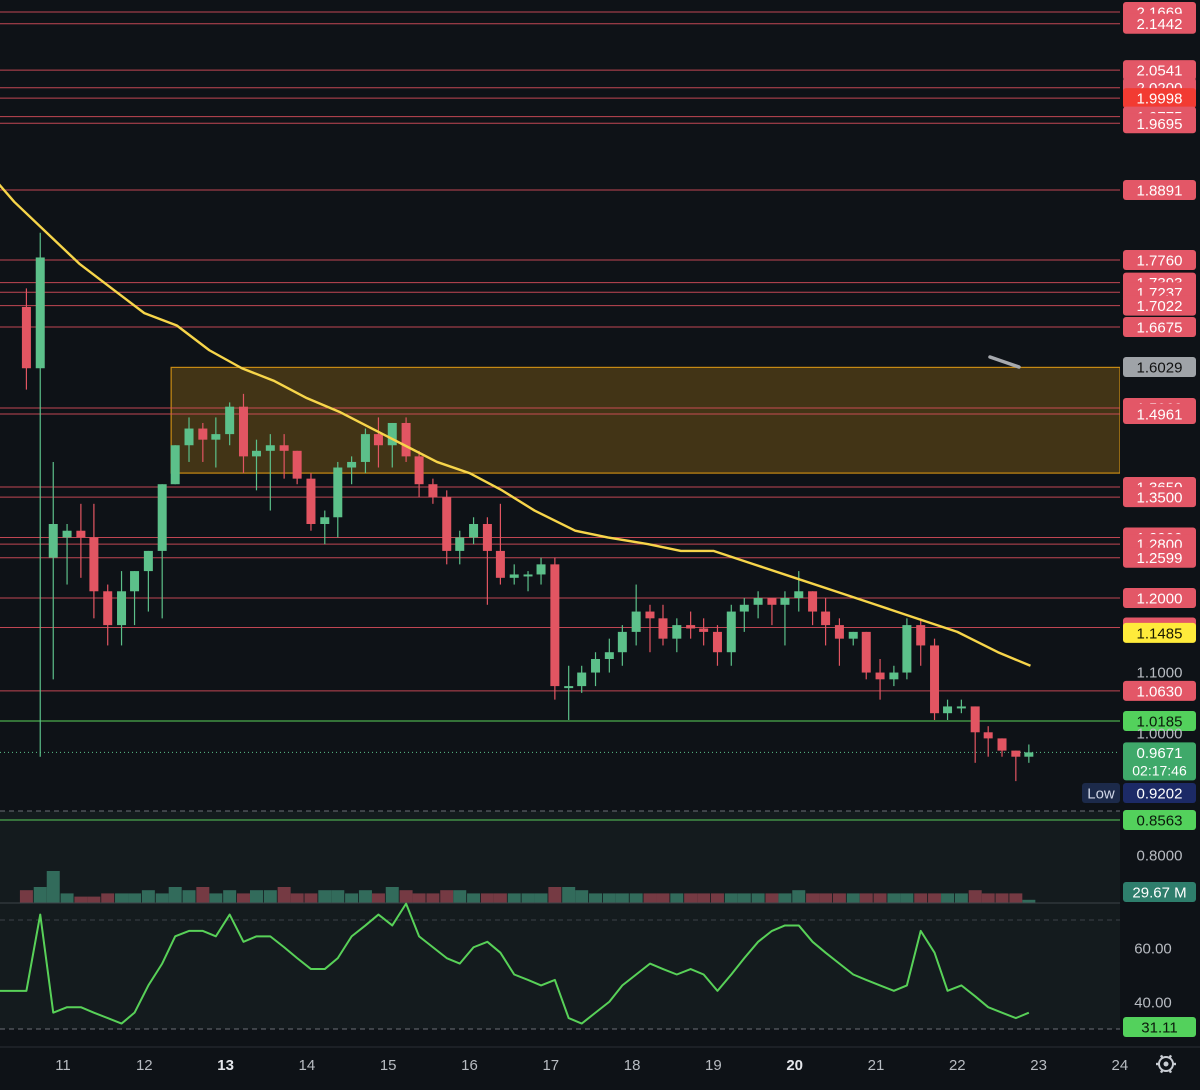 The height and width of the screenshot is (1090, 1200). Describe the element at coordinates (1159, 770) in the screenshot. I see `bar-countdown-label: 02:17:46` at that location.